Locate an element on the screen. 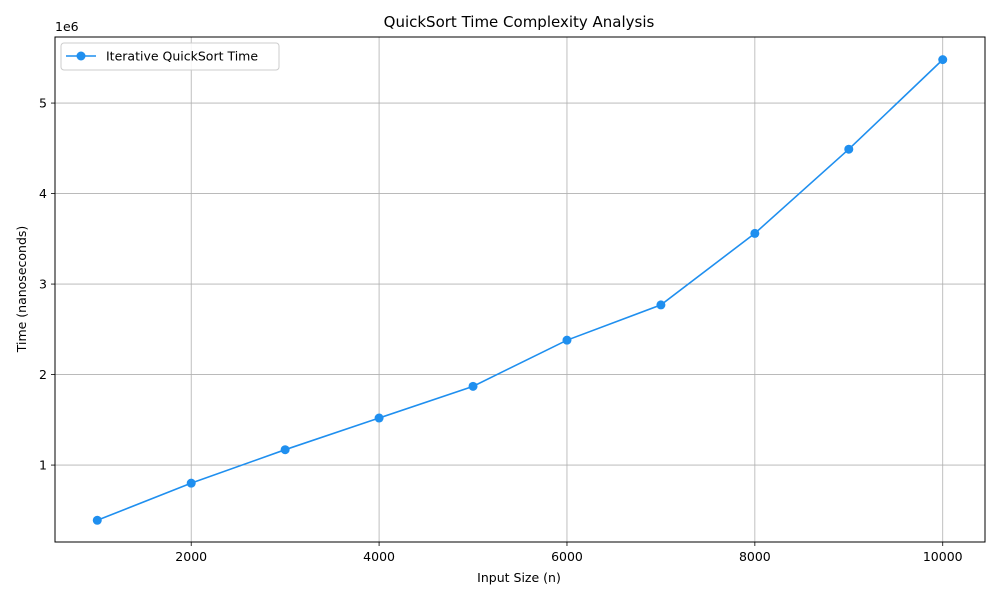 The image size is (1000, 600). y-offset-label: 1e6 is located at coordinates (67, 26).